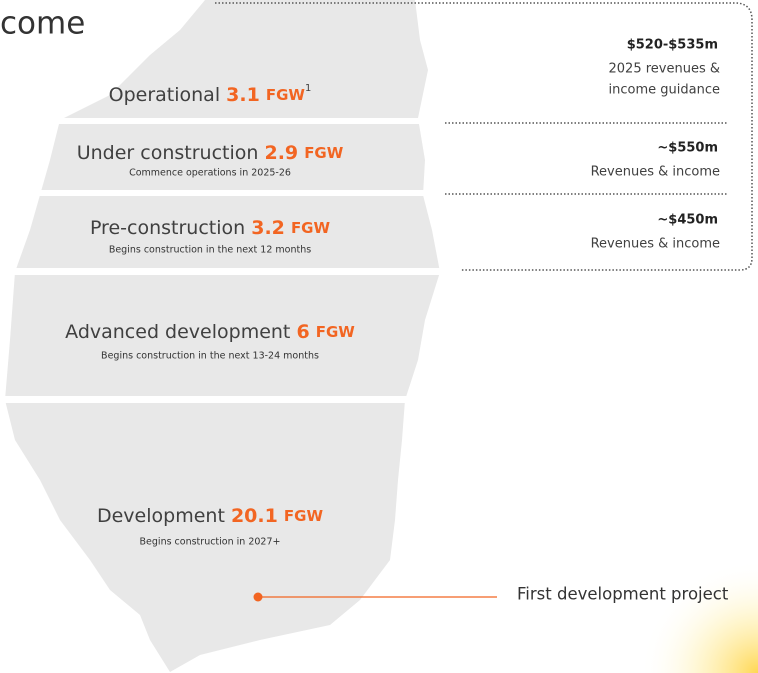 The image size is (758, 673). I want to click on revenue-text: 2025 revenues &, so click(664, 69).